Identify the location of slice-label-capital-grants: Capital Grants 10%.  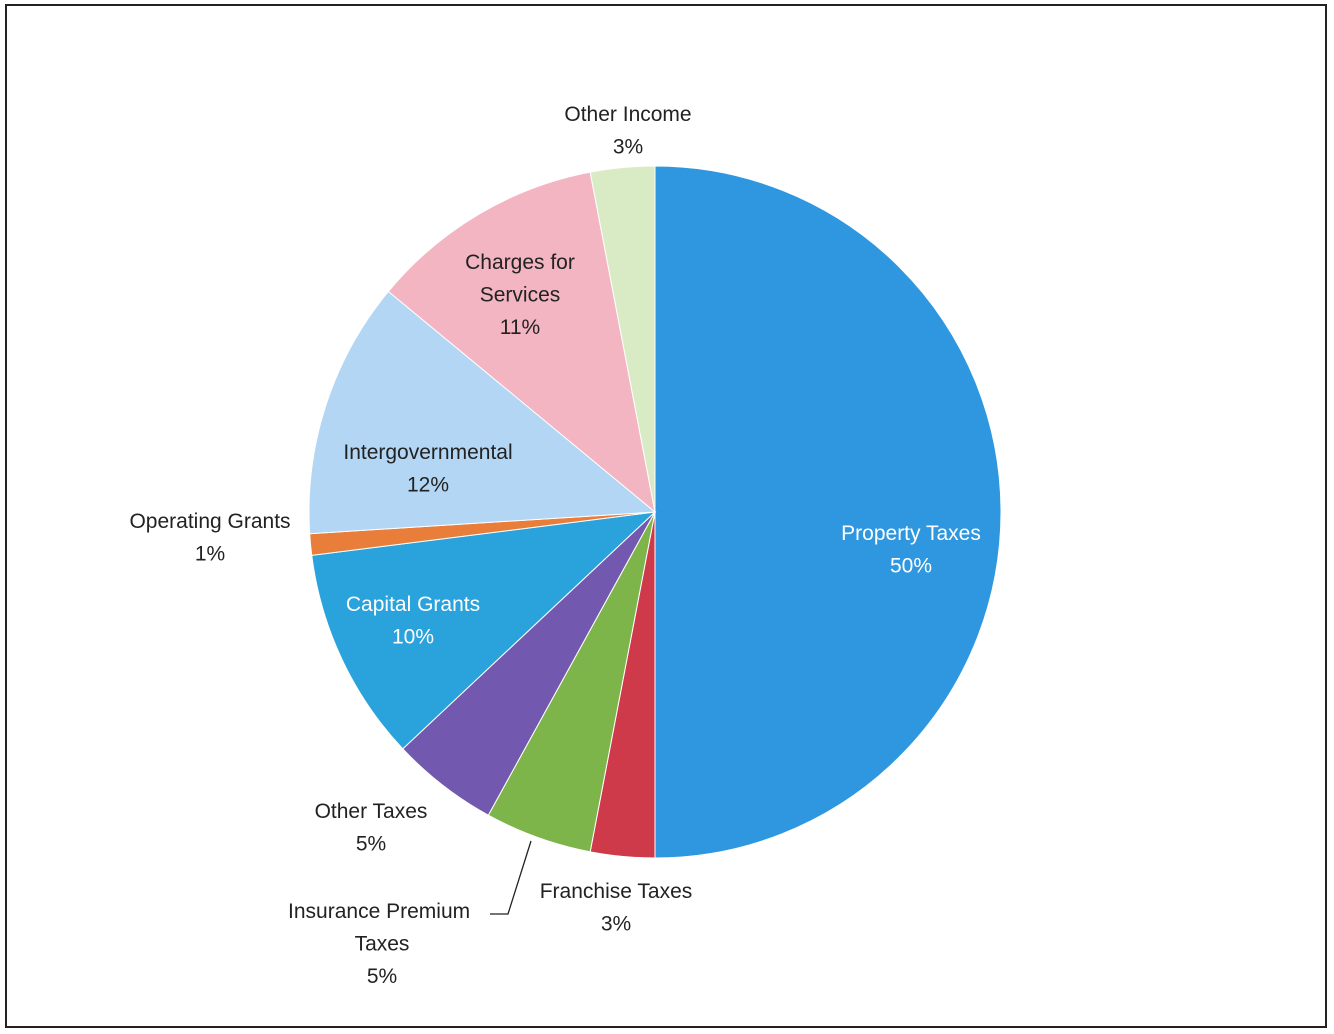
(413, 621).